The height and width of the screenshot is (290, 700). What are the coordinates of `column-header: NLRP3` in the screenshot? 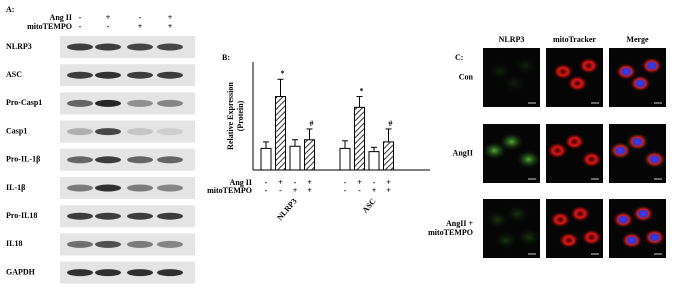 It's located at (512, 39).